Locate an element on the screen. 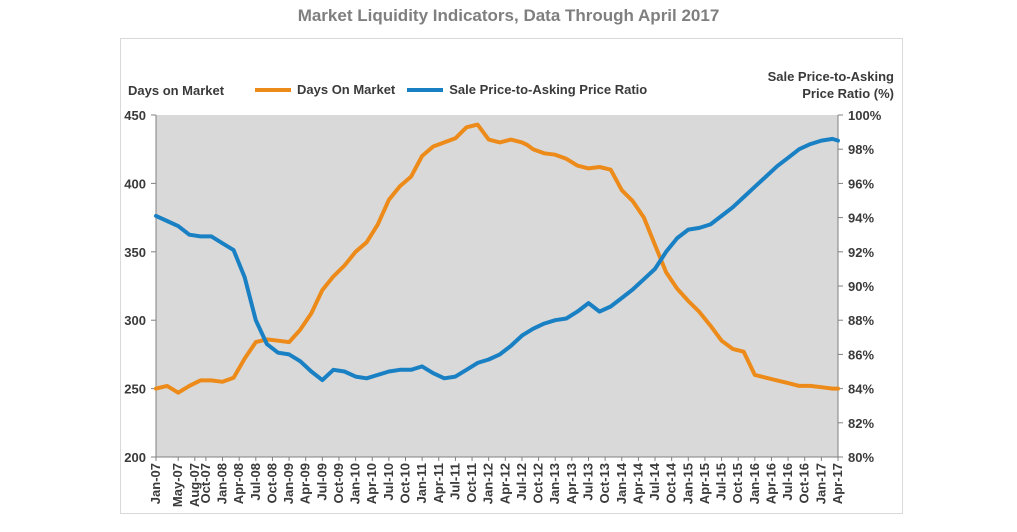  x-tick-label: Apr-09 is located at coordinates (305, 483).